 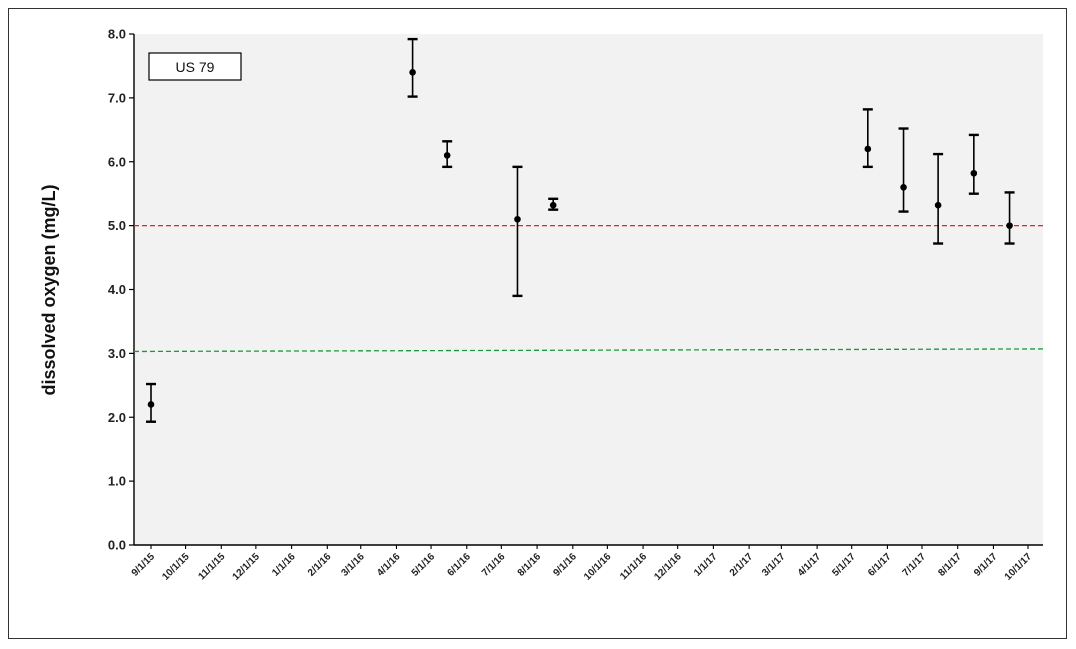 What do you see at coordinates (49, 289) in the screenshot?
I see `y-axis-title: dissolved oxygen (mg/L)` at bounding box center [49, 289].